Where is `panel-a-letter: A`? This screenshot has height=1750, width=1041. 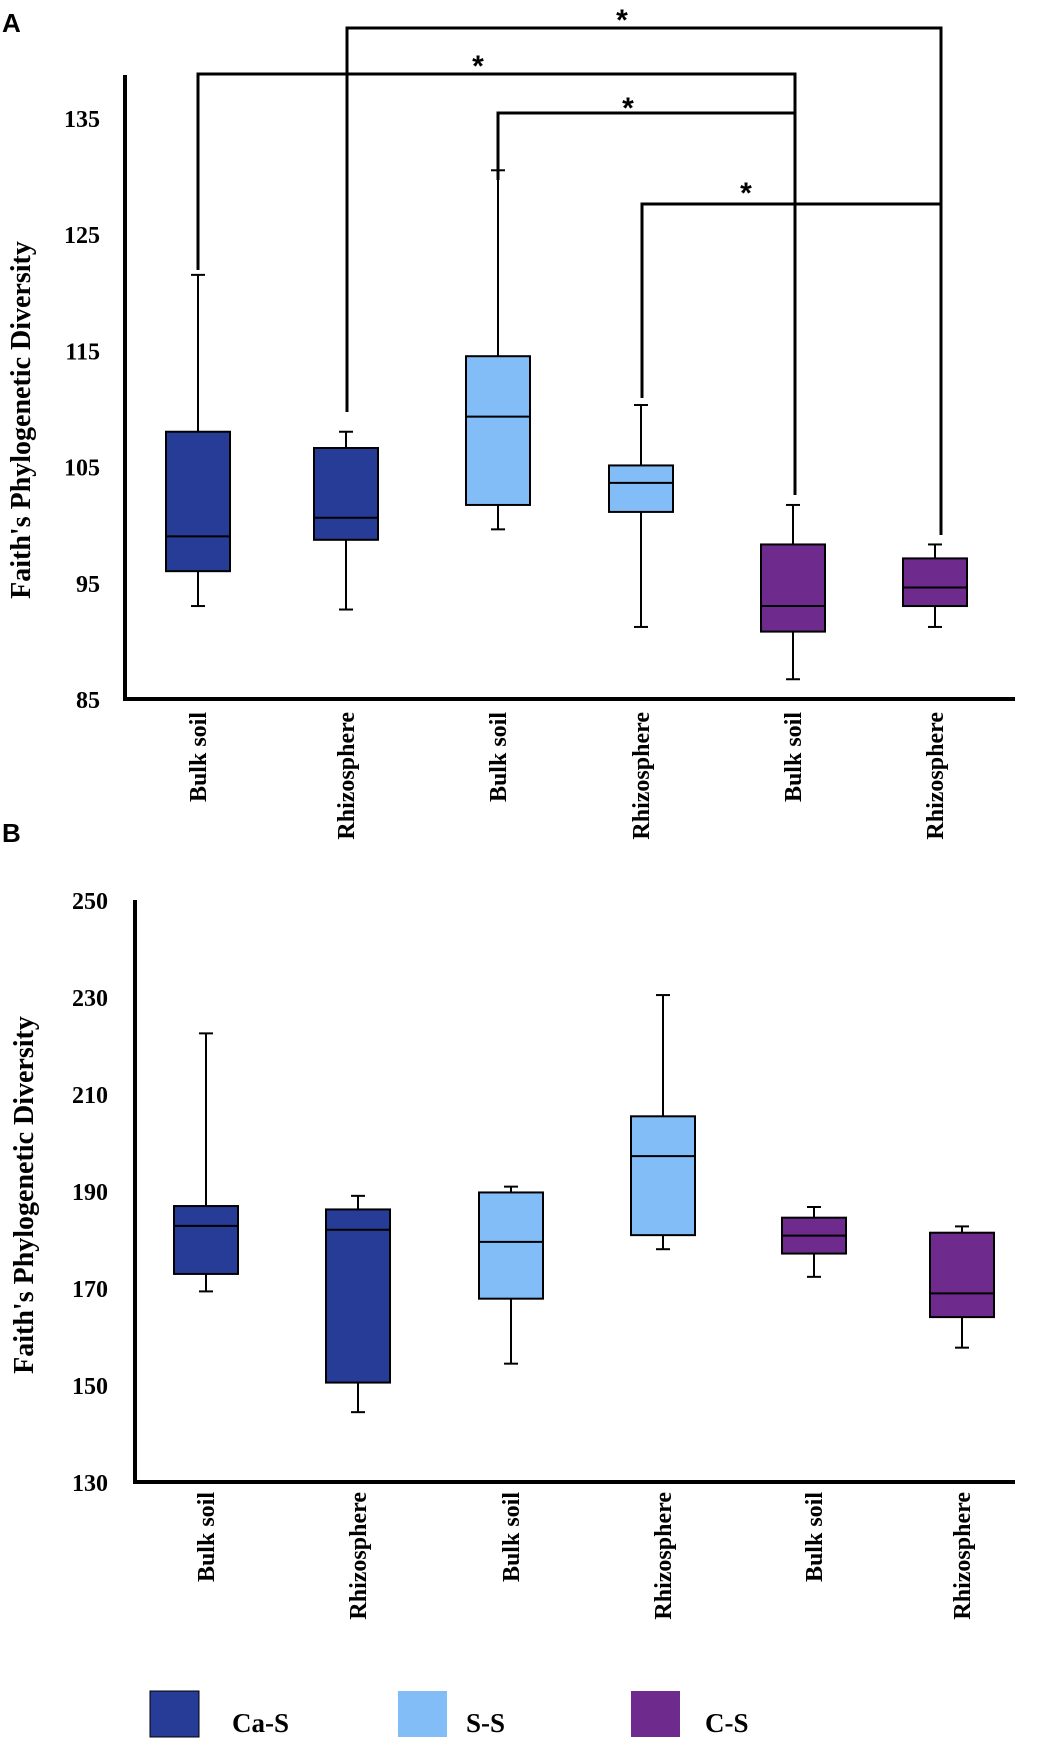
panel-a-letter: A is located at coordinates (11, 23).